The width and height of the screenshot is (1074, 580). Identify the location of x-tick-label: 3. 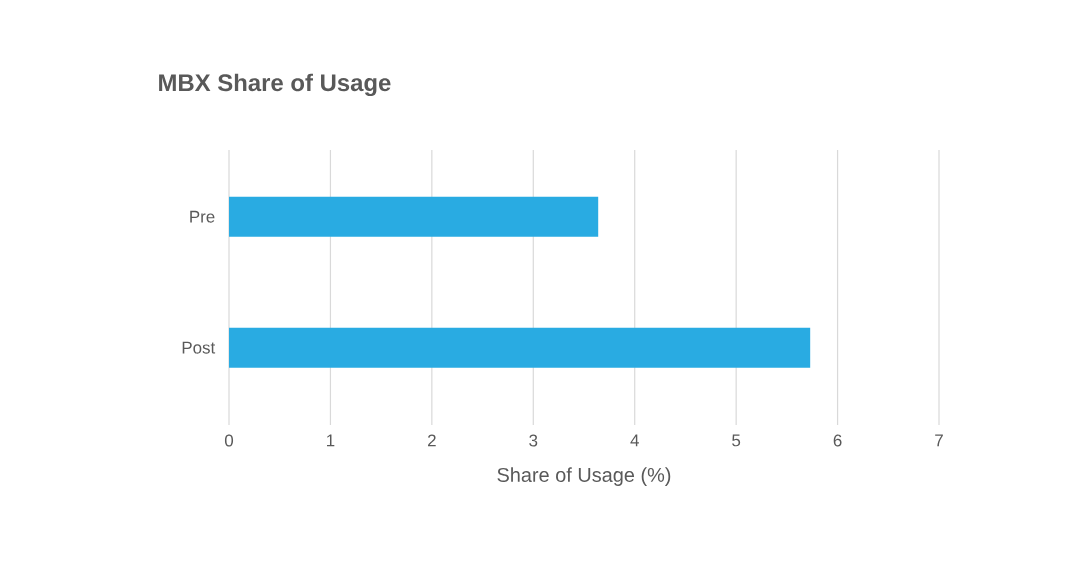
(533, 440).